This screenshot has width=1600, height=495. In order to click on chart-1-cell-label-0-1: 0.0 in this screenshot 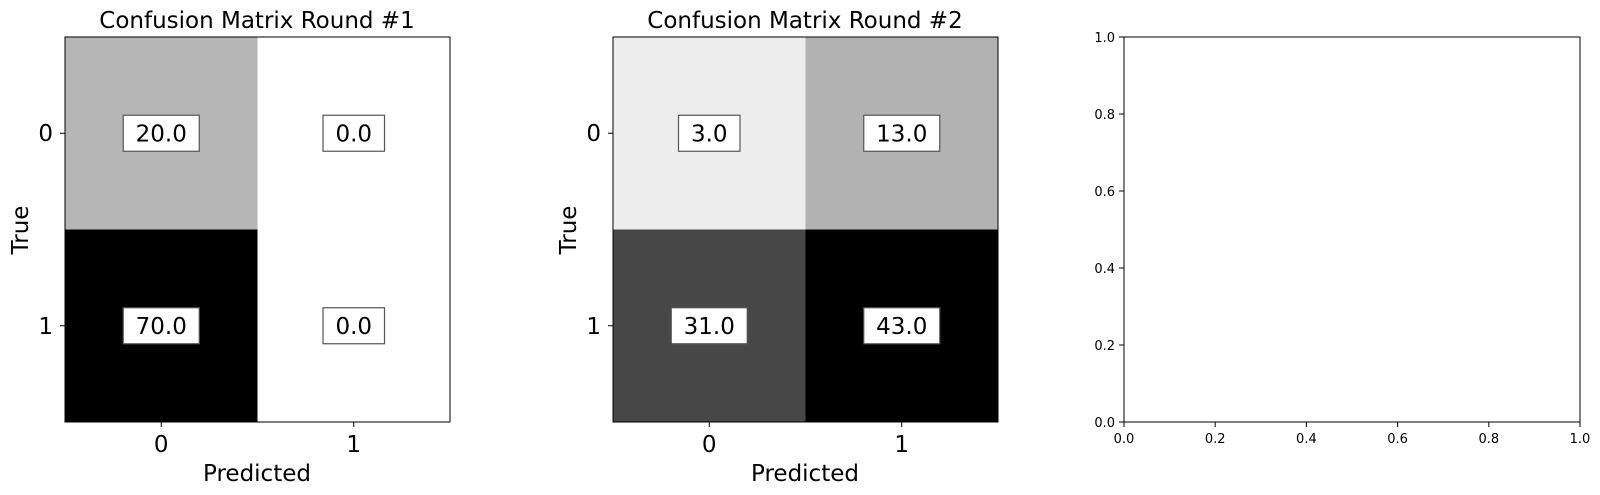, I will do `click(353, 134)`.